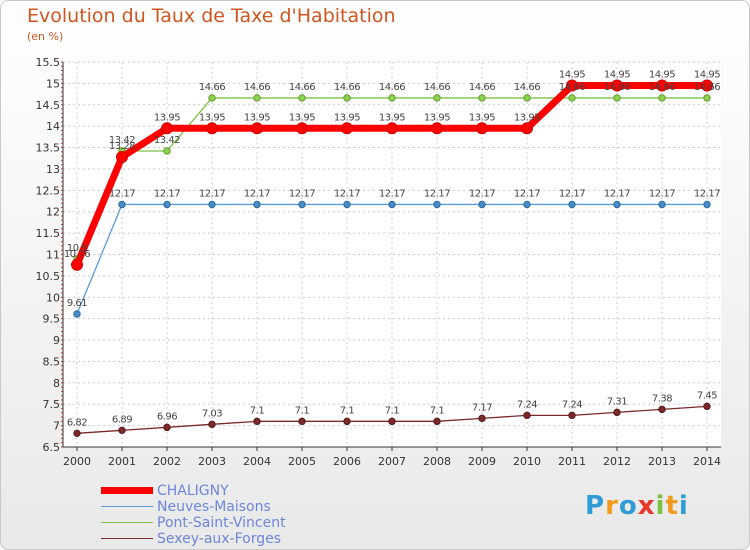 Image resolution: width=750 pixels, height=550 pixels. What do you see at coordinates (437, 461) in the screenshot?
I see `x-tick-label: 2008` at bounding box center [437, 461].